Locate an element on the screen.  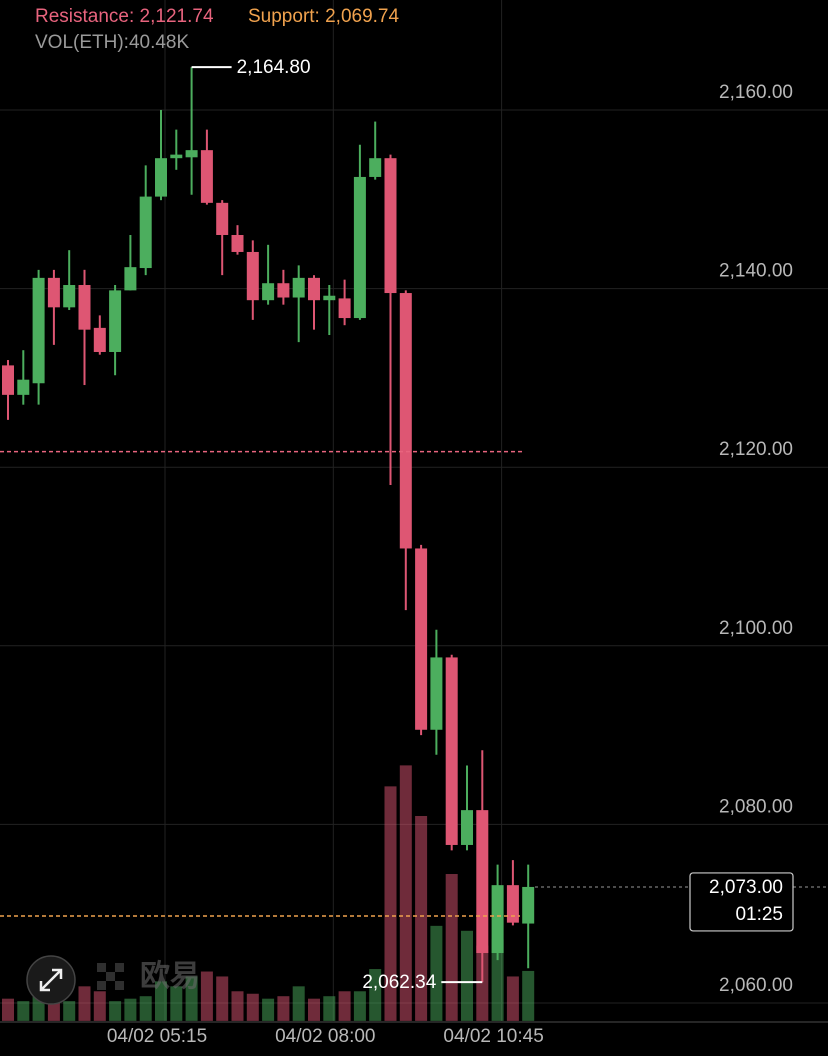
x-tick-label: 04/02 10:45 is located at coordinates (493, 1036).